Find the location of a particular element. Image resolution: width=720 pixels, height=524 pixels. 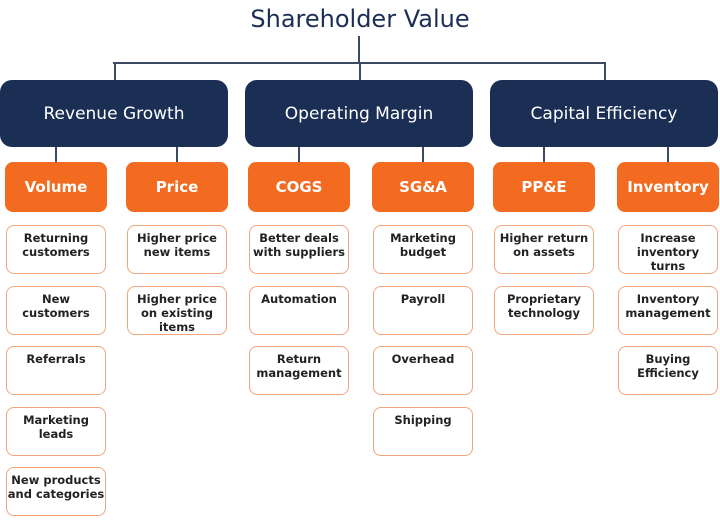

leaf-item: Buying Efficiency is located at coordinates (668, 370).